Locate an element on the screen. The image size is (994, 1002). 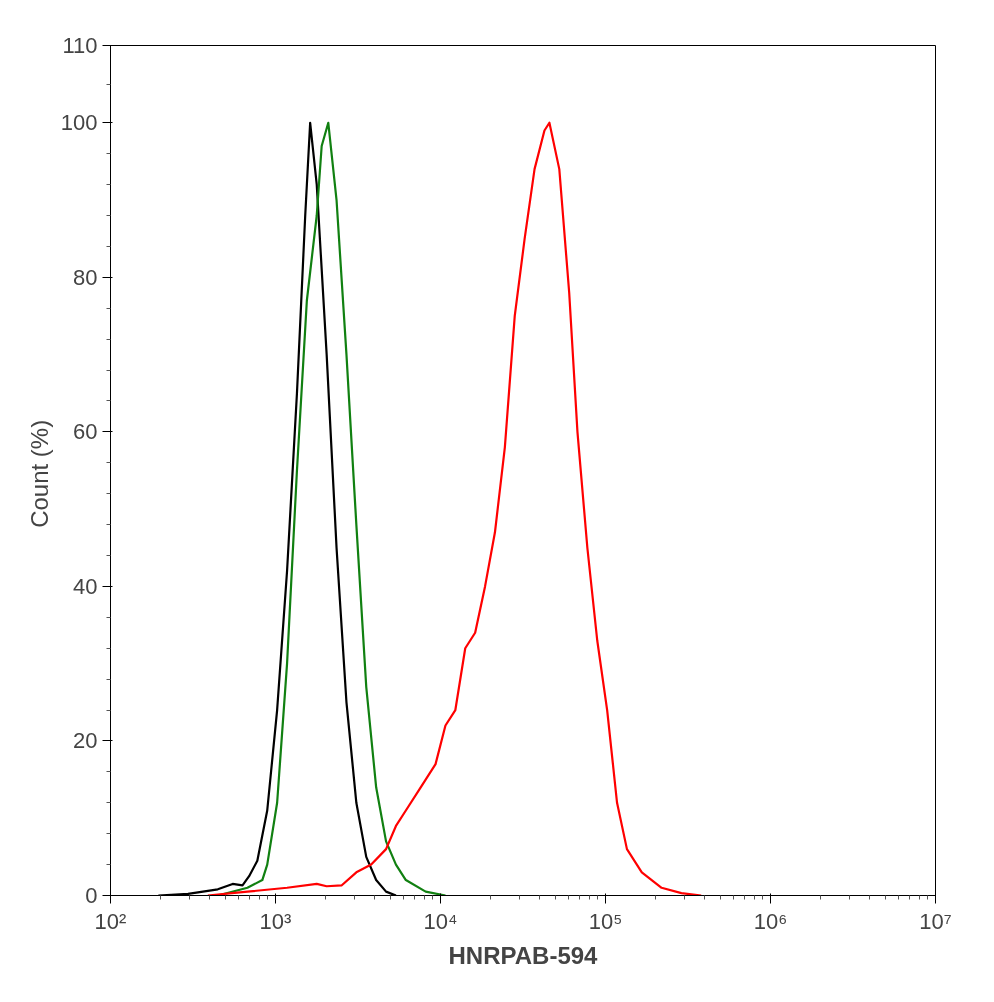
x-axis-title: HNRPAB-594 is located at coordinates (523, 955).